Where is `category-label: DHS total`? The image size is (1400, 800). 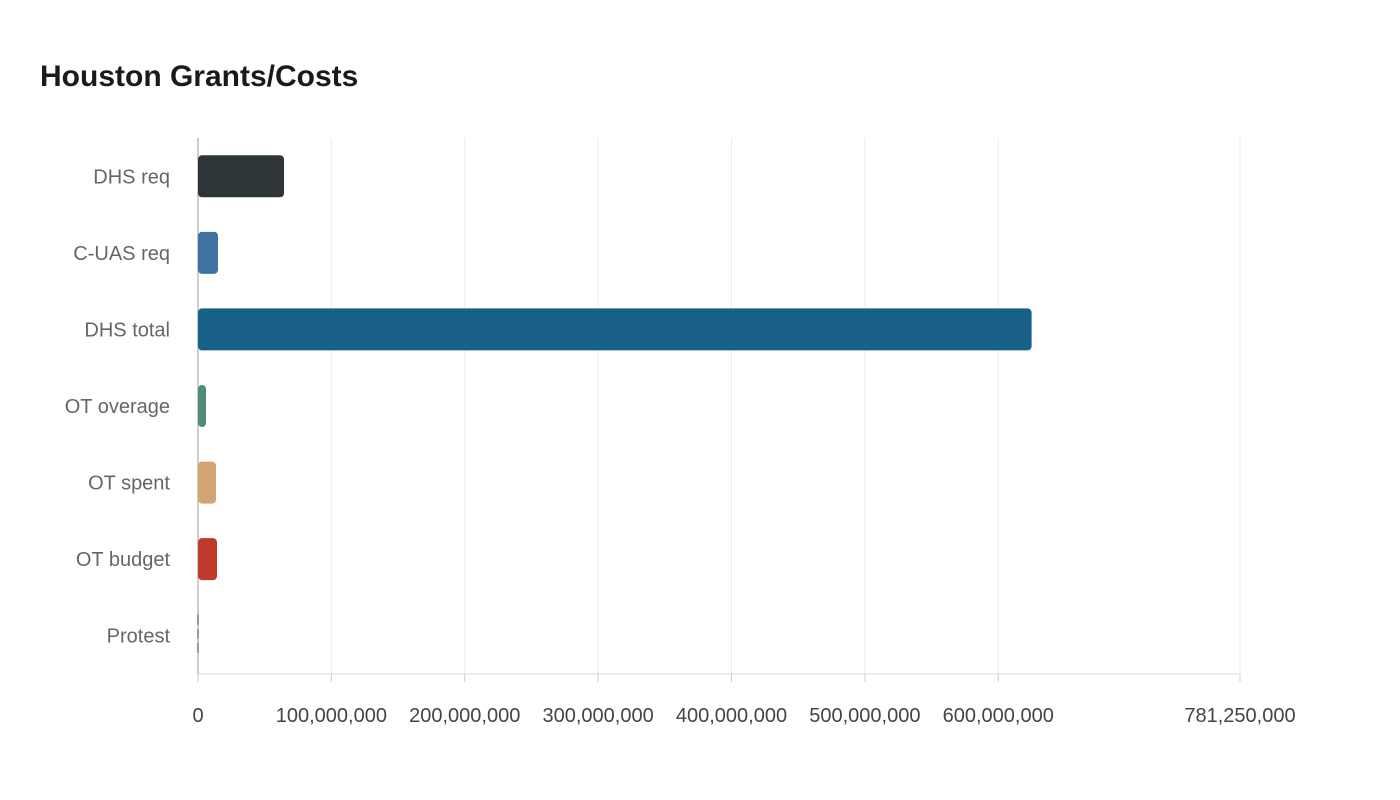 category-label: DHS total is located at coordinates (127, 330).